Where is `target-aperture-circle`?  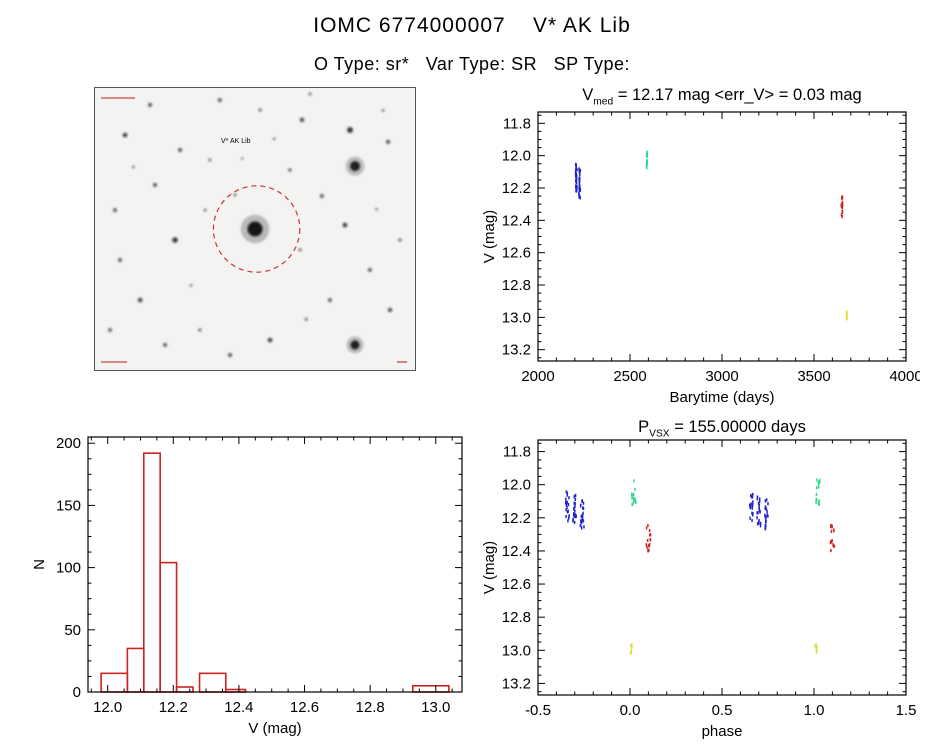
target-aperture-circle is located at coordinates (256, 229).